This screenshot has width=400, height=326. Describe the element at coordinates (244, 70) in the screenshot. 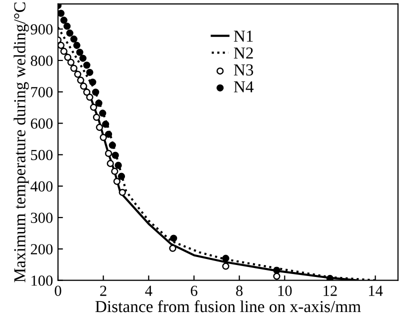

I see `legend-label: N3` at that location.